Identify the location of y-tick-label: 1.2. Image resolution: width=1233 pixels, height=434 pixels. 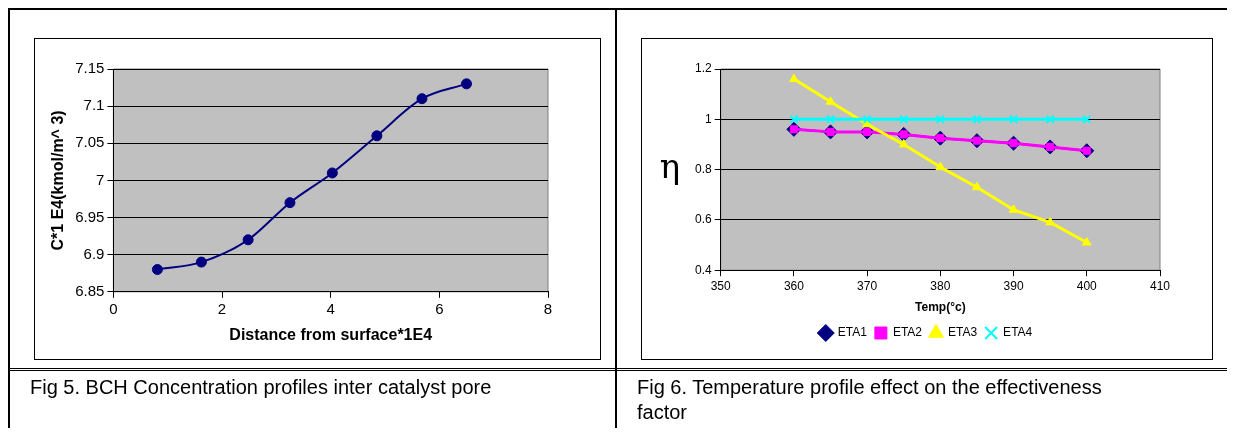
(703, 68).